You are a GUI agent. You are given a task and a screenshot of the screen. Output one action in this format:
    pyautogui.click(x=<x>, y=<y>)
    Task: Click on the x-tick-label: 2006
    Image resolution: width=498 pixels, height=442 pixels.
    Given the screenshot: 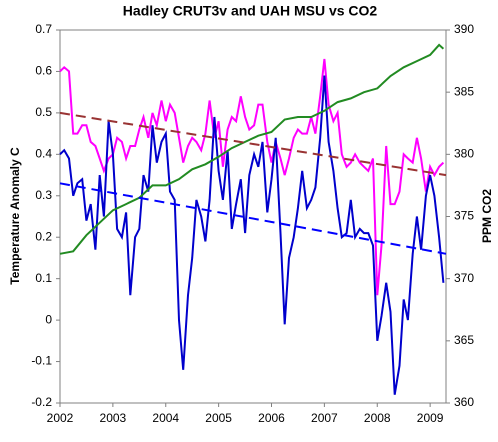 What is the action you would take?
    pyautogui.click(x=271, y=418)
    